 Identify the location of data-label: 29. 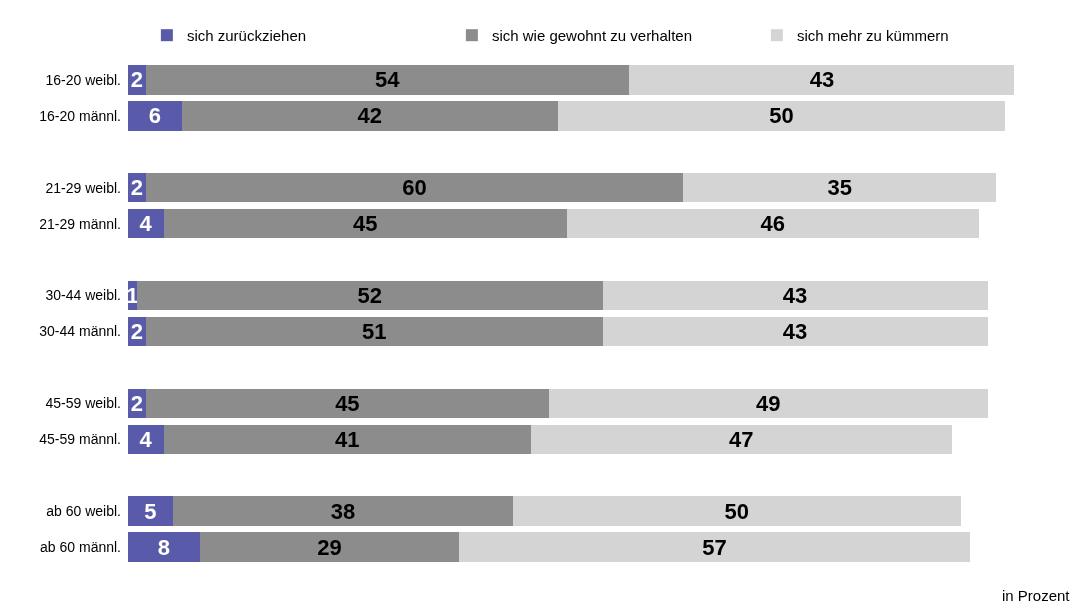
(329, 547).